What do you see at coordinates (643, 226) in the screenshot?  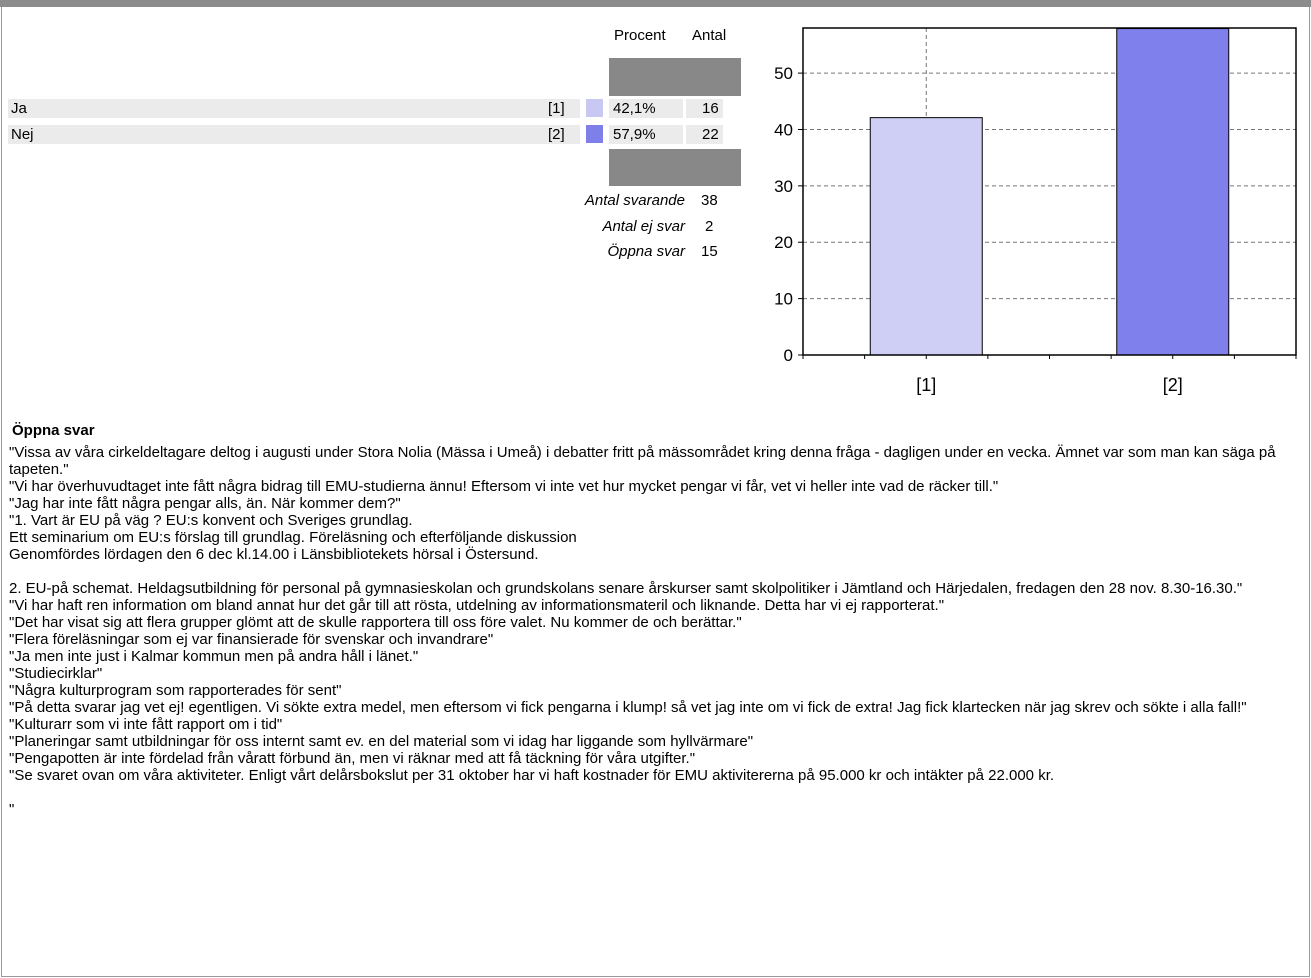 I see `summary-no-answer-label: Antal ej svar` at bounding box center [643, 226].